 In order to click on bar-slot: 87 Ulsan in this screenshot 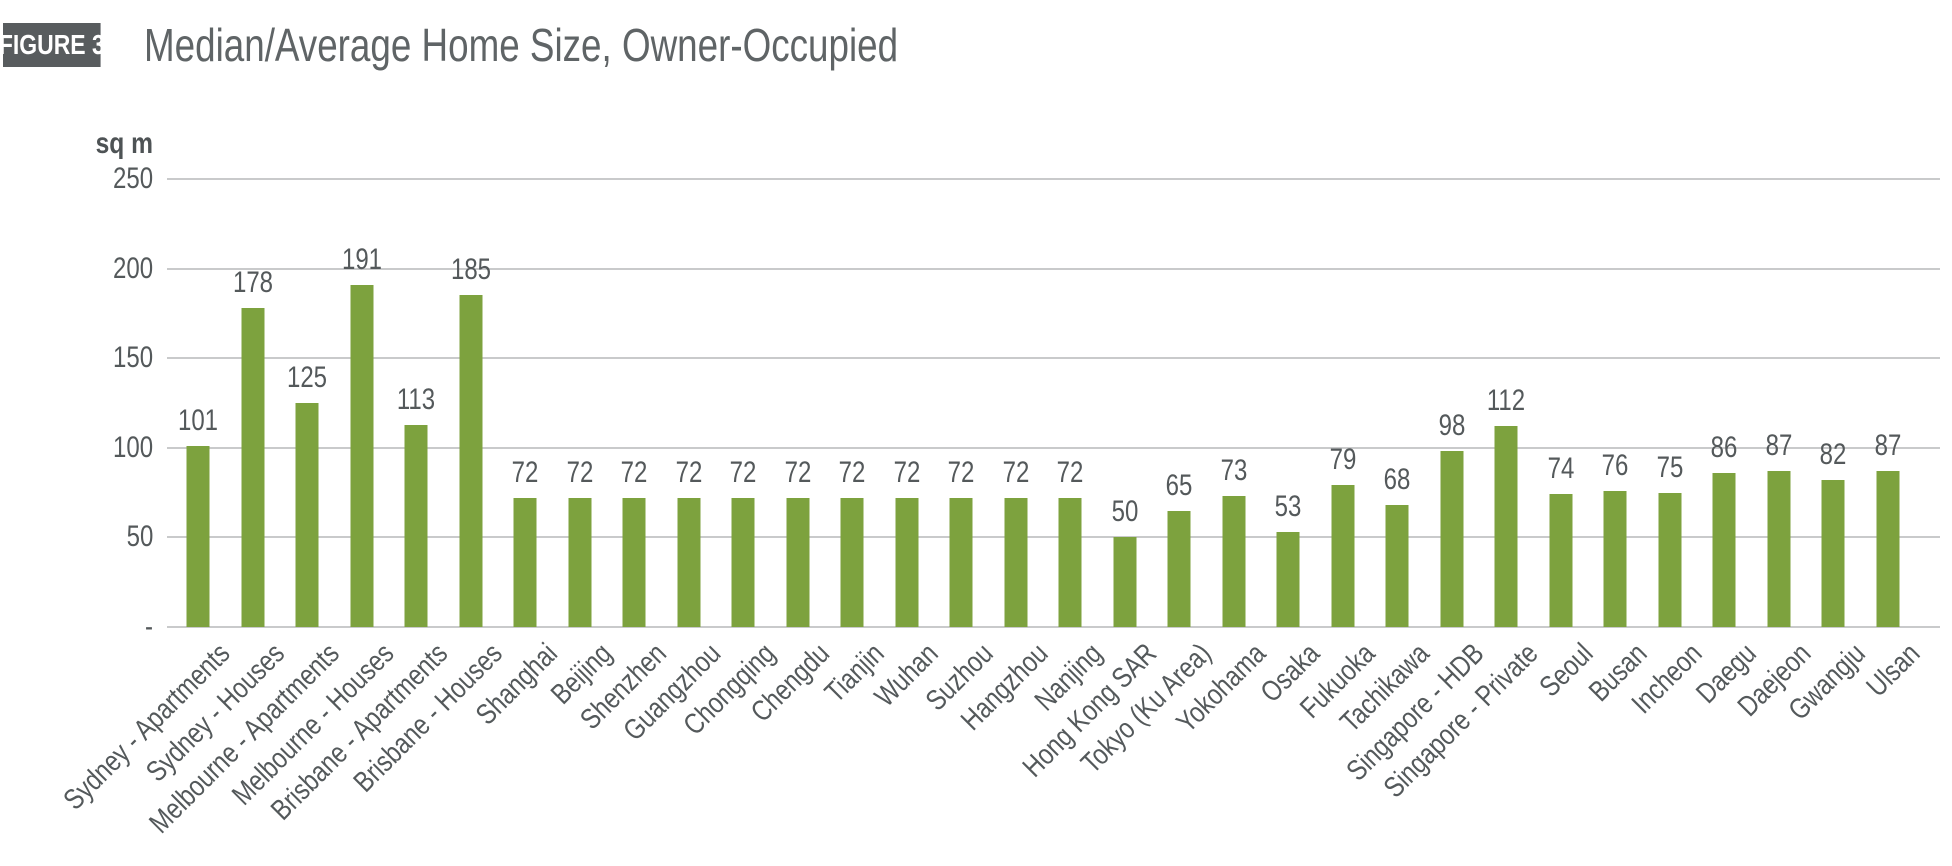, I will do `click(1893, 441)`.